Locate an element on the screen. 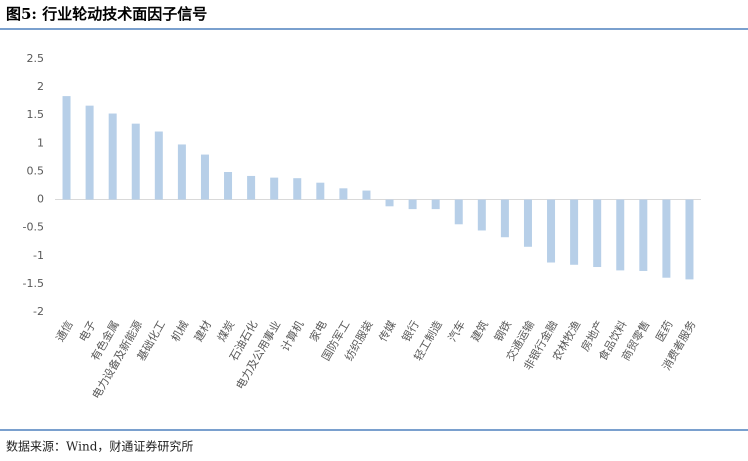  y-tick-label: -2 is located at coordinates (38, 311).